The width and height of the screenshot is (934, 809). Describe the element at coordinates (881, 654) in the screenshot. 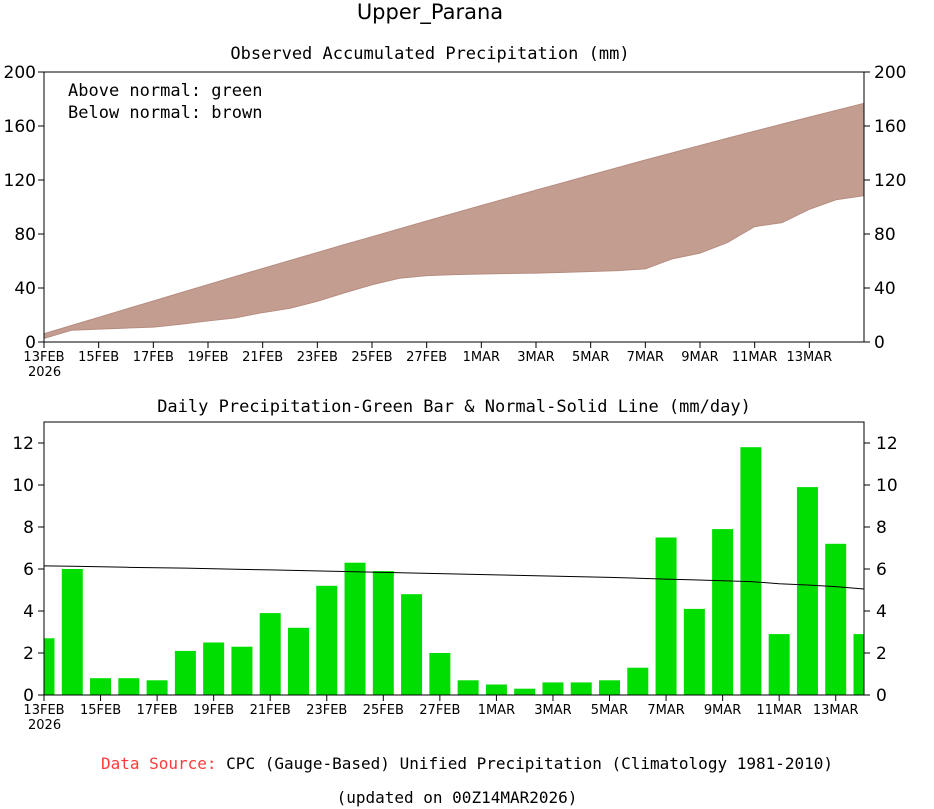

I see `y-tick-label-right: 2` at that location.